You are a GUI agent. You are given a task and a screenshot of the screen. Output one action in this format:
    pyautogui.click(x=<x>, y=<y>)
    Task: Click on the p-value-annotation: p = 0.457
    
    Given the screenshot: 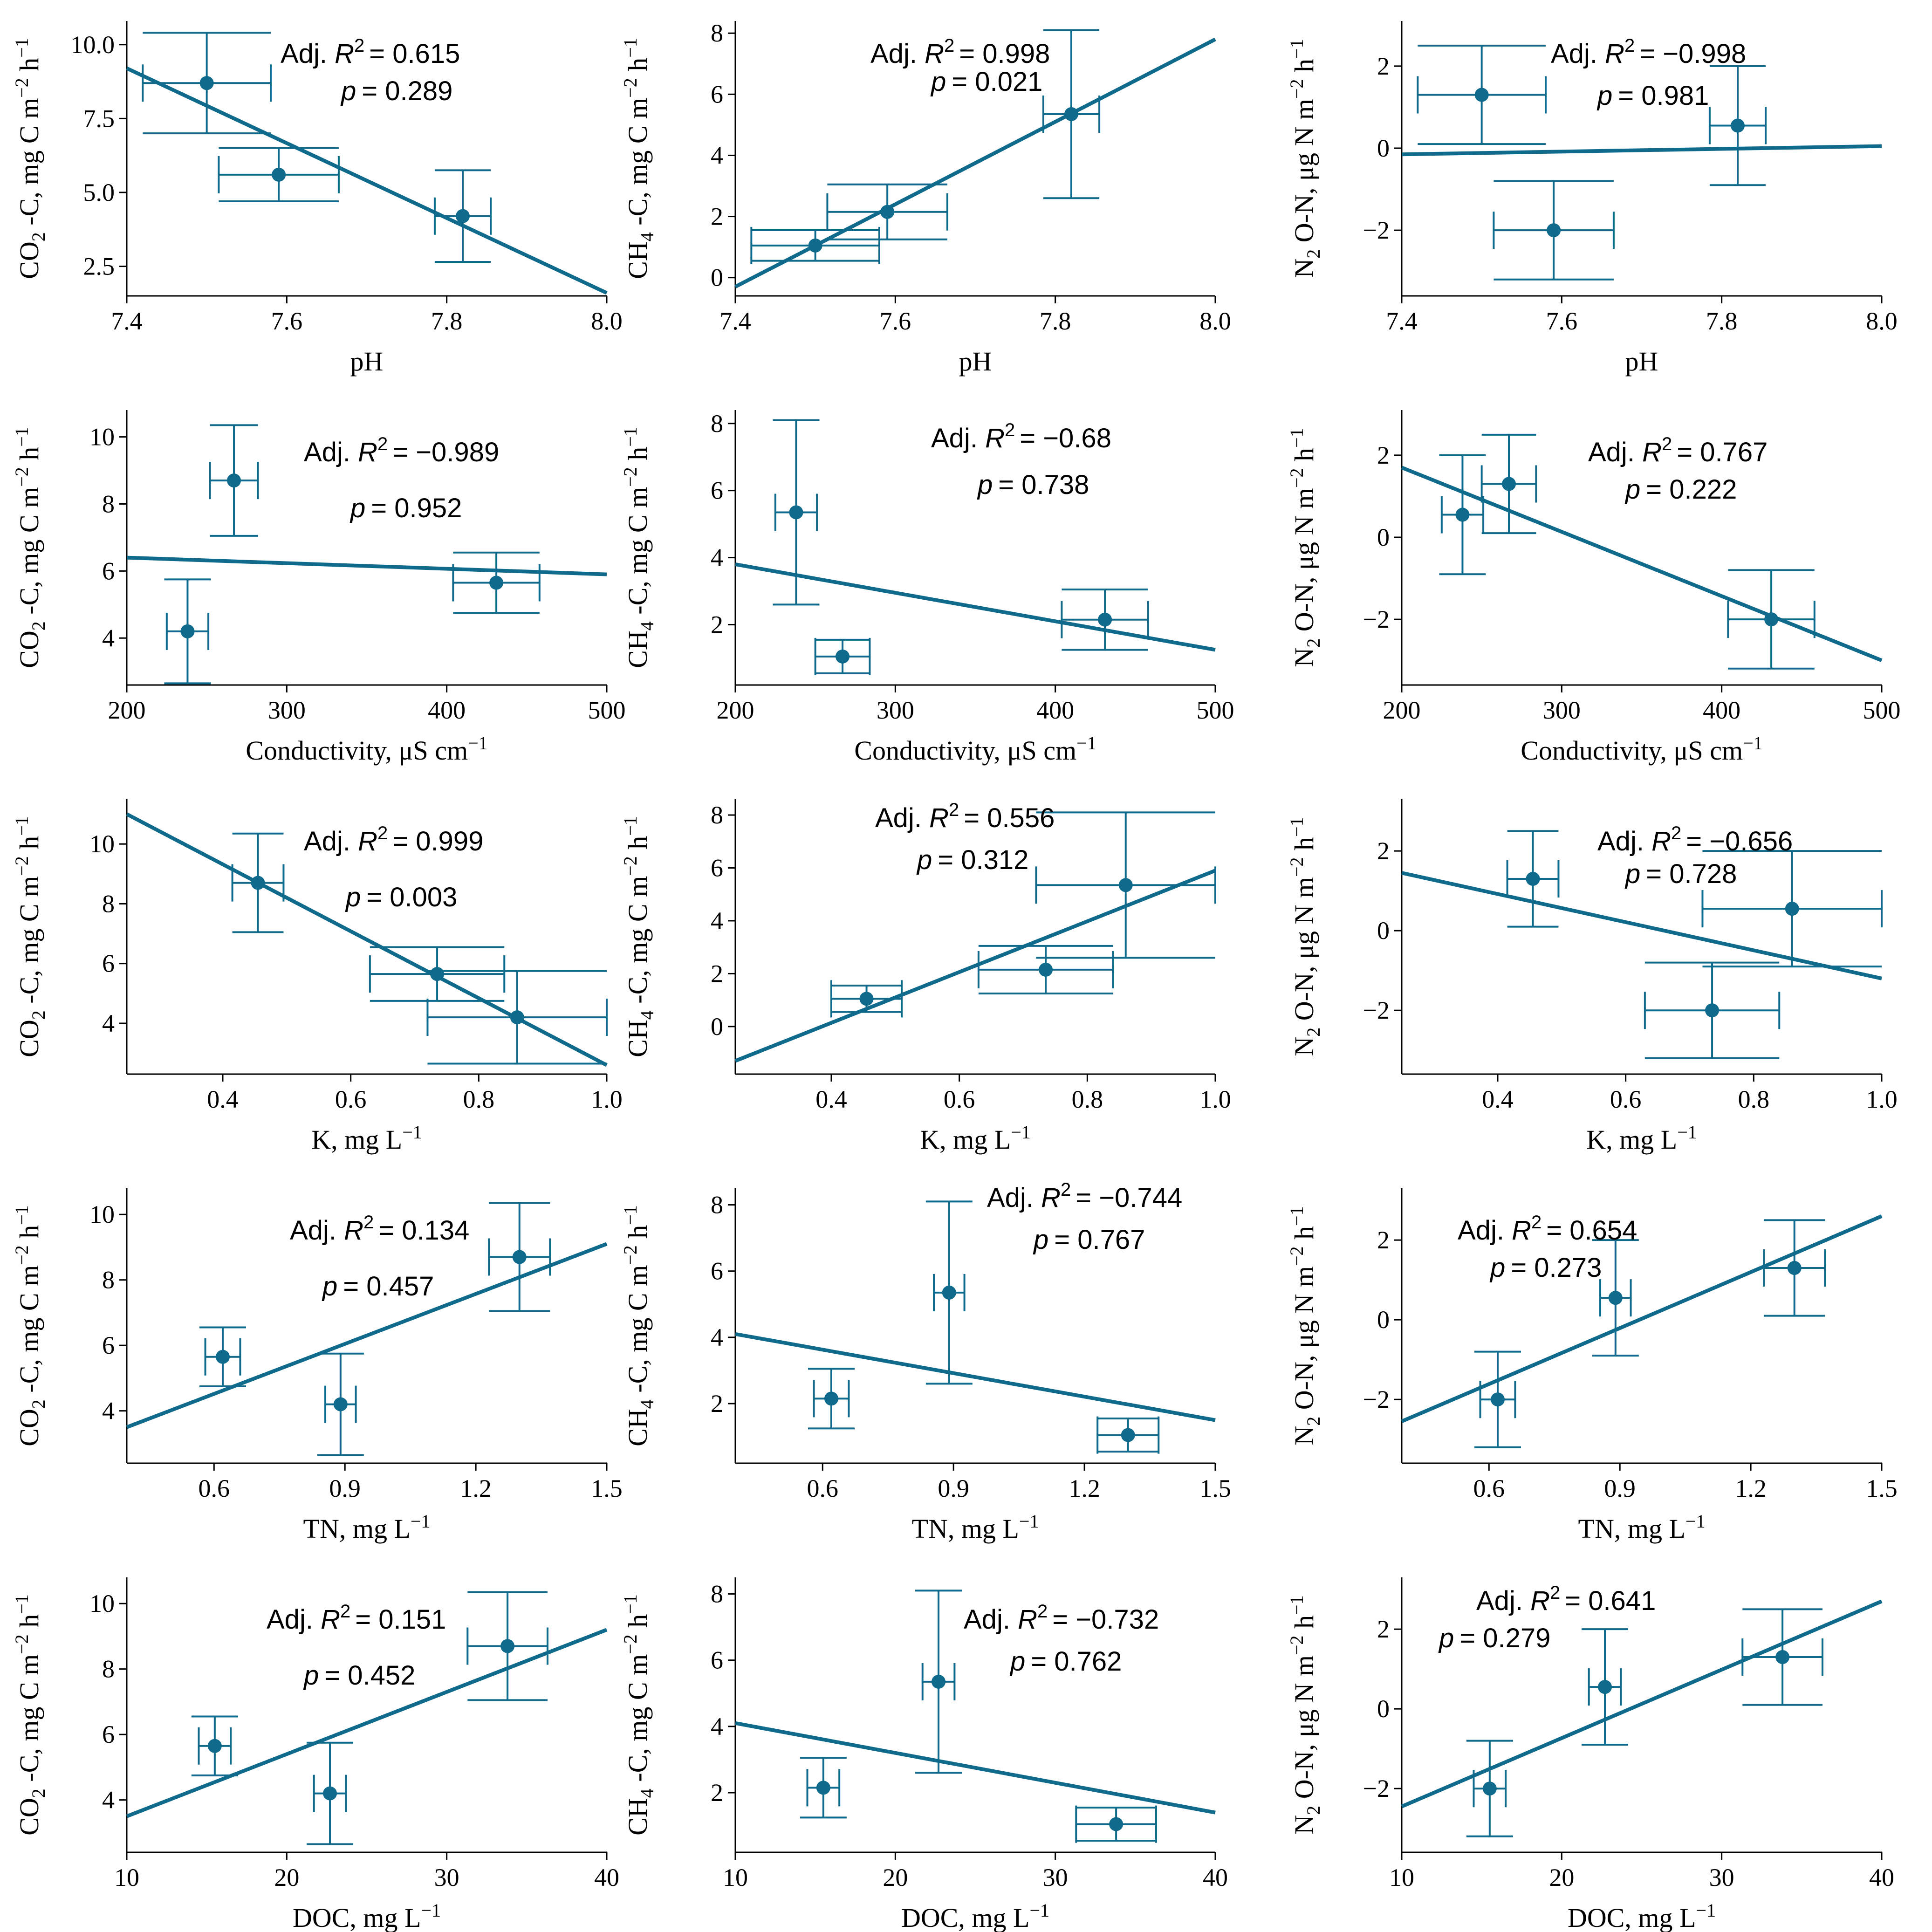 What is the action you would take?
    pyautogui.click(x=378, y=1286)
    